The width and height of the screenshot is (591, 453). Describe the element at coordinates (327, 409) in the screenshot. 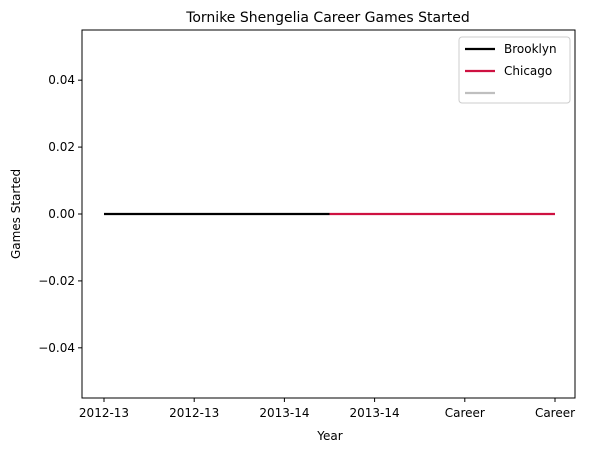

I see `x-axis: 2012-13 2012-13 2013-14 2013-14 Career Career` at that location.